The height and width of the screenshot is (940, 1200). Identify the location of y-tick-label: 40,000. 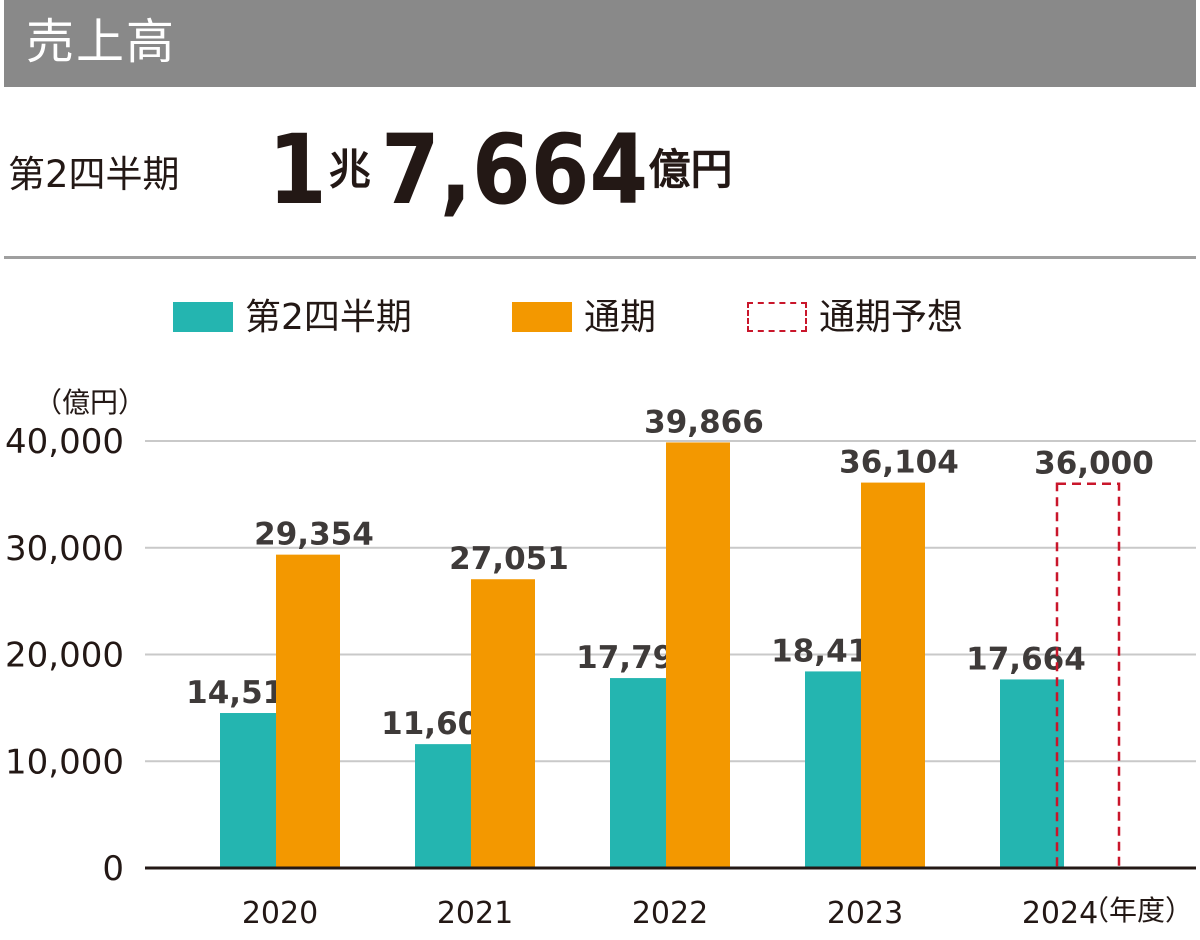
(64, 442).